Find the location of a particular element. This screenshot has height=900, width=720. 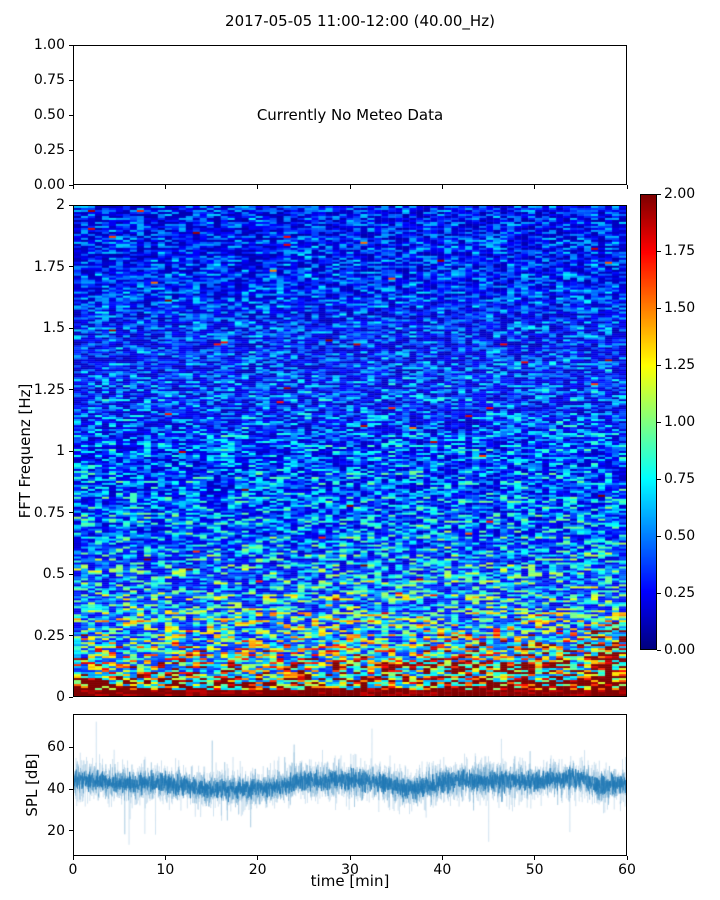

colorbar-tick-label: 1.50 is located at coordinates (680, 308).